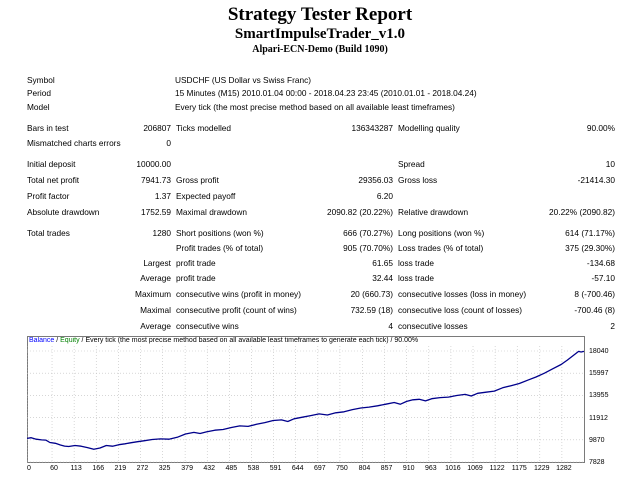 This screenshot has width=640, height=480. I want to click on report-cell-l: Total trades, so click(48, 233).